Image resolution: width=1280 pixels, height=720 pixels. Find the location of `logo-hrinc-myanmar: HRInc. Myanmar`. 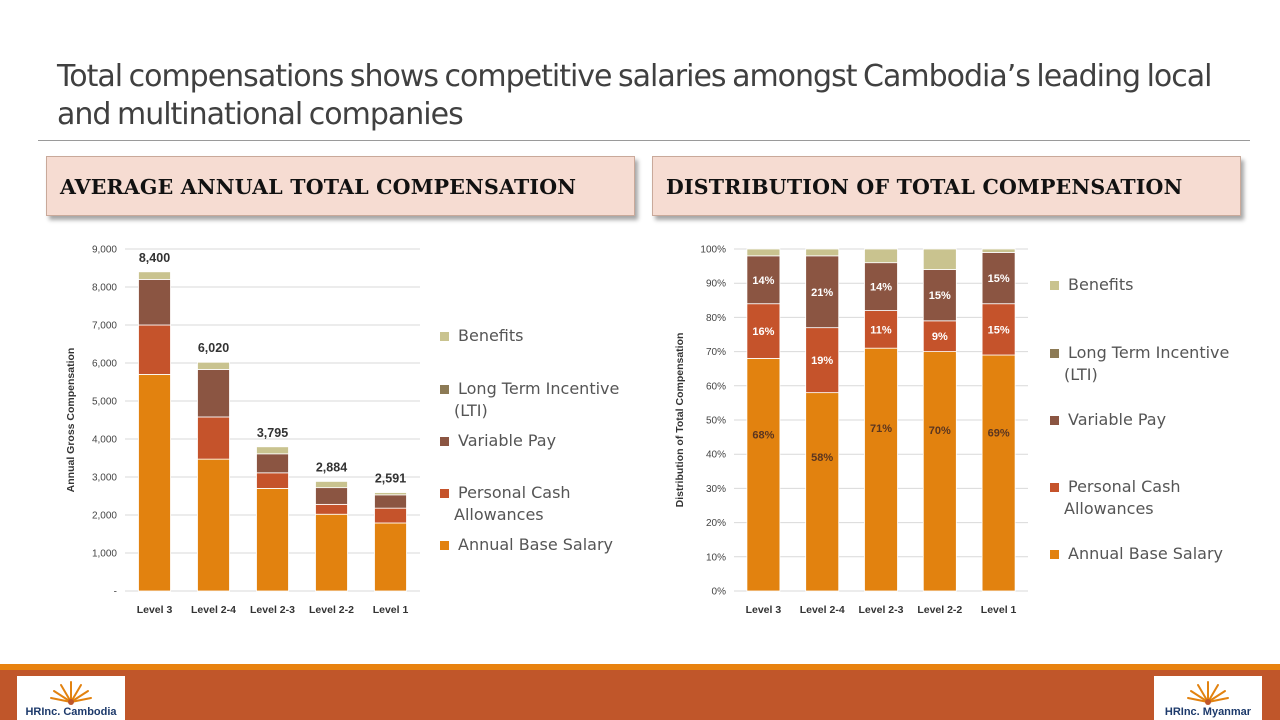

logo-hrinc-myanmar: HRInc. Myanmar is located at coordinates (1208, 698).